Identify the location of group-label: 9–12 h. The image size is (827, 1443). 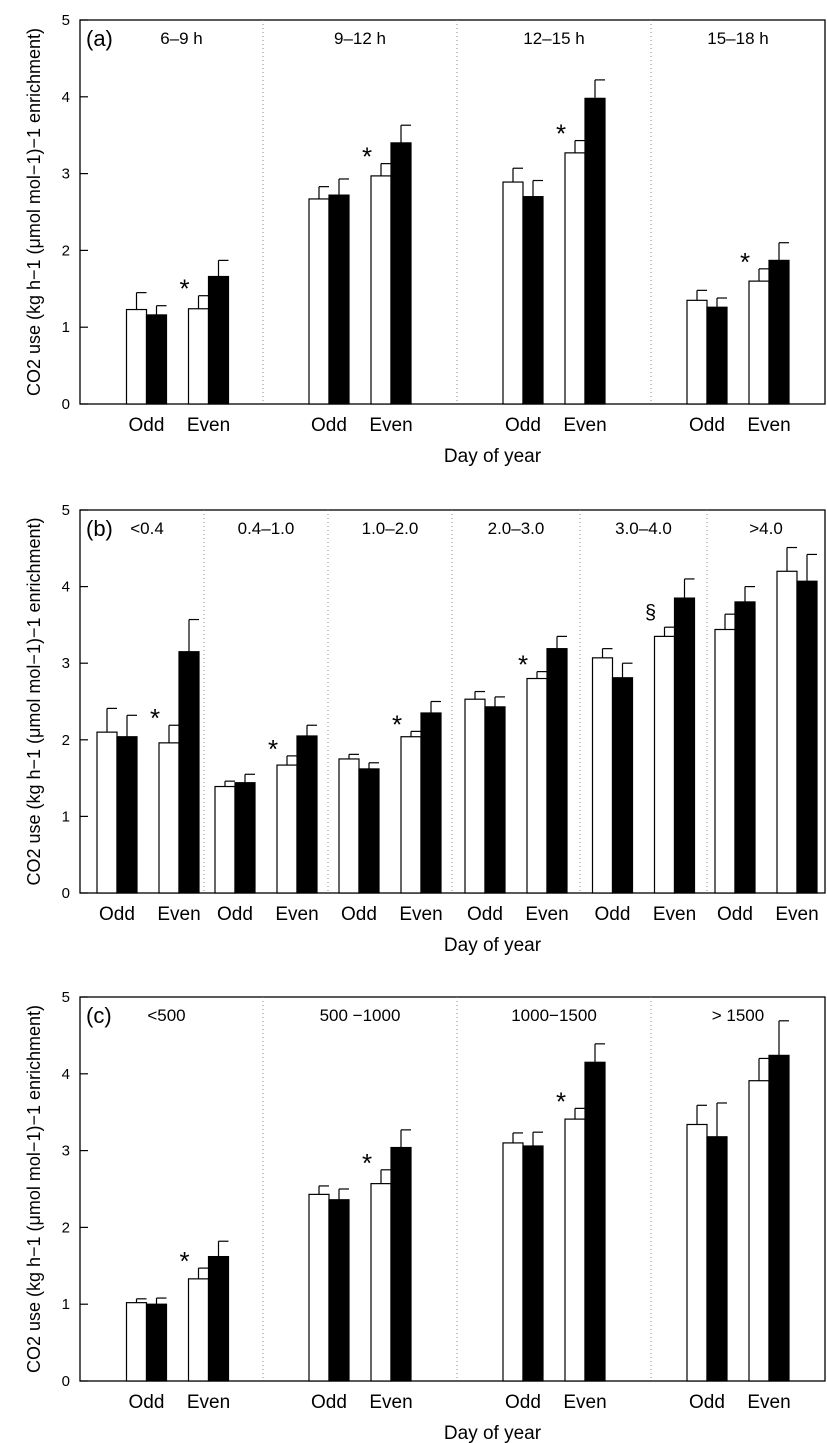
(360, 38).